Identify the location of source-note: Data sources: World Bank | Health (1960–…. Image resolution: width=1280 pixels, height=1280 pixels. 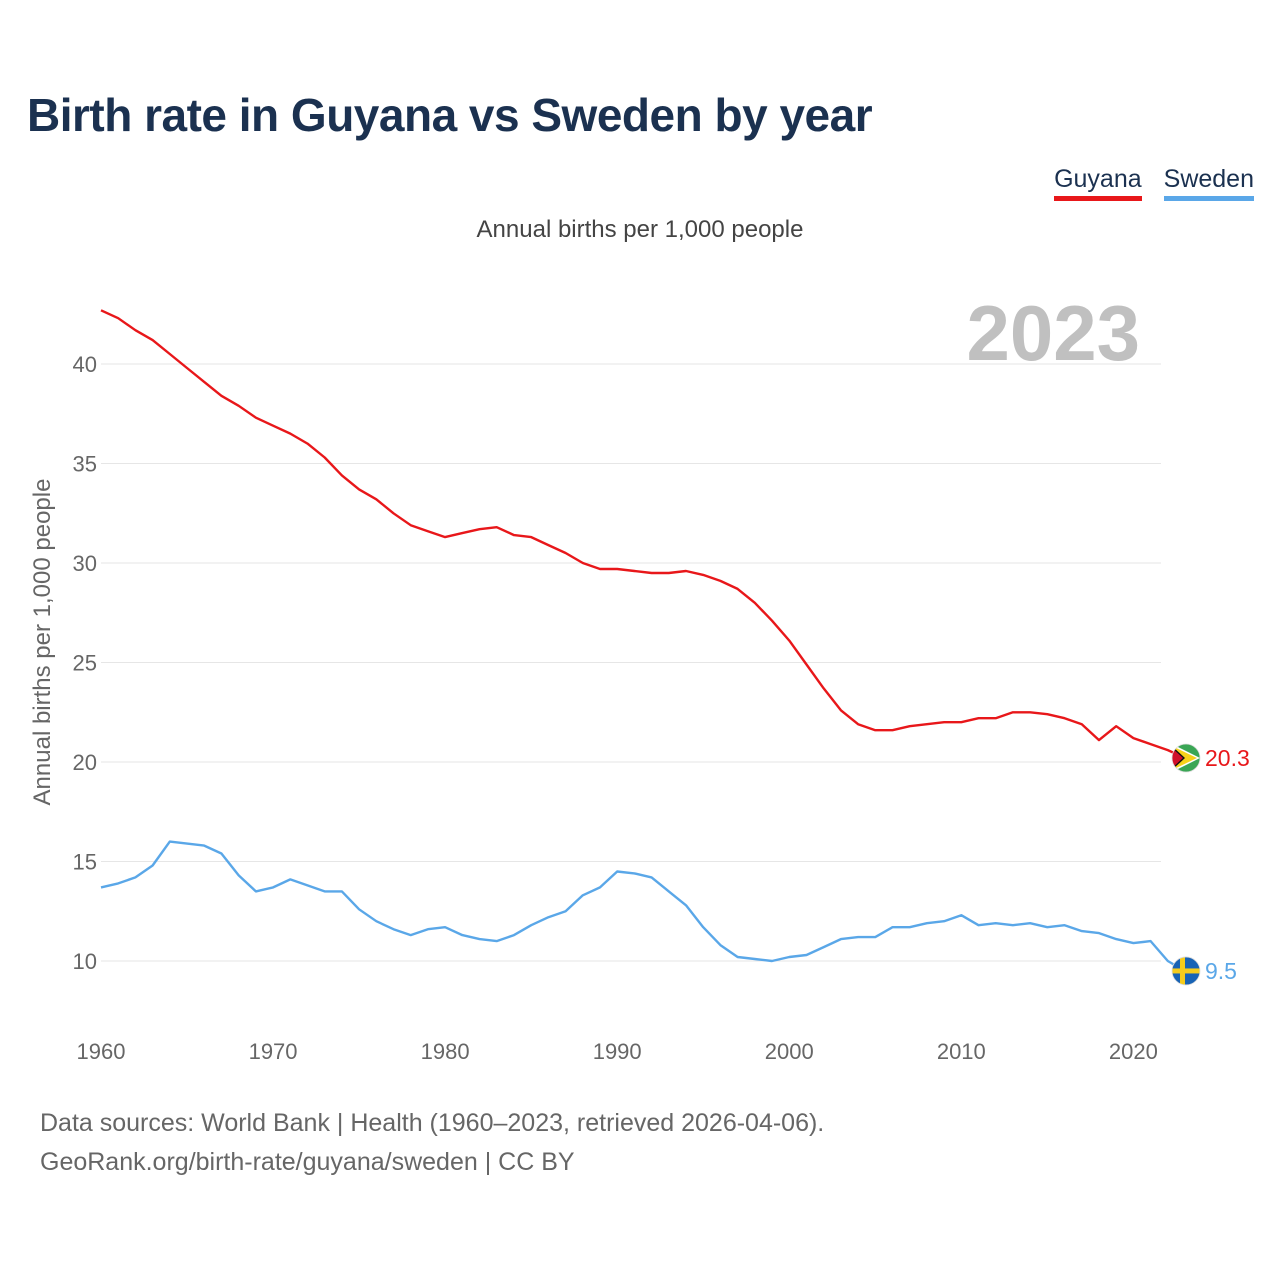
(432, 1143).